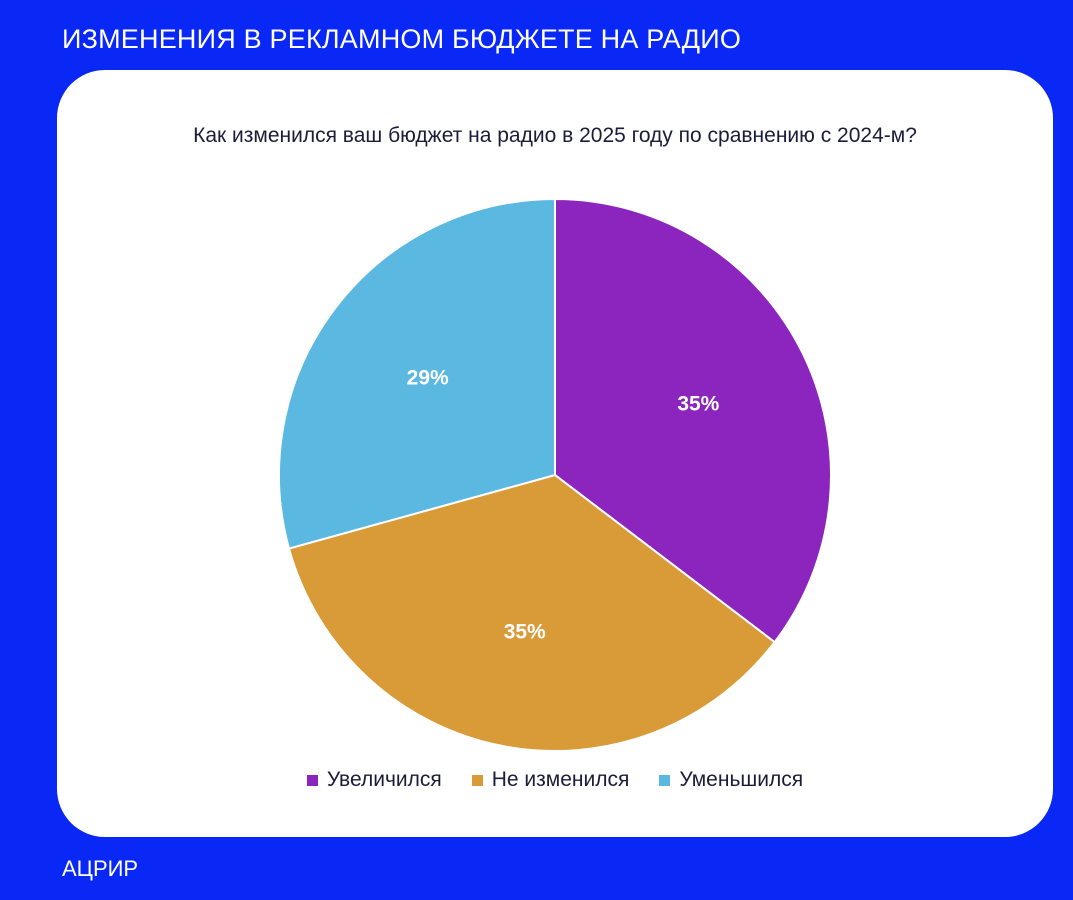 This screenshot has height=900, width=1073. I want to click on legend-item-unchanged: Не изменился, so click(550, 780).